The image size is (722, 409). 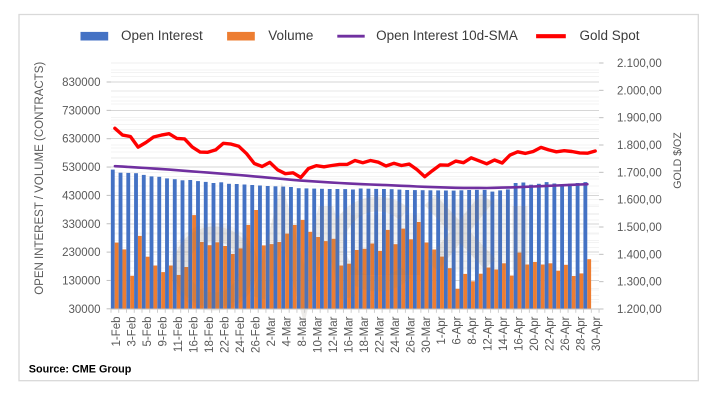 I want to click on svg-text: 1-Apr, so click(x=442, y=330).